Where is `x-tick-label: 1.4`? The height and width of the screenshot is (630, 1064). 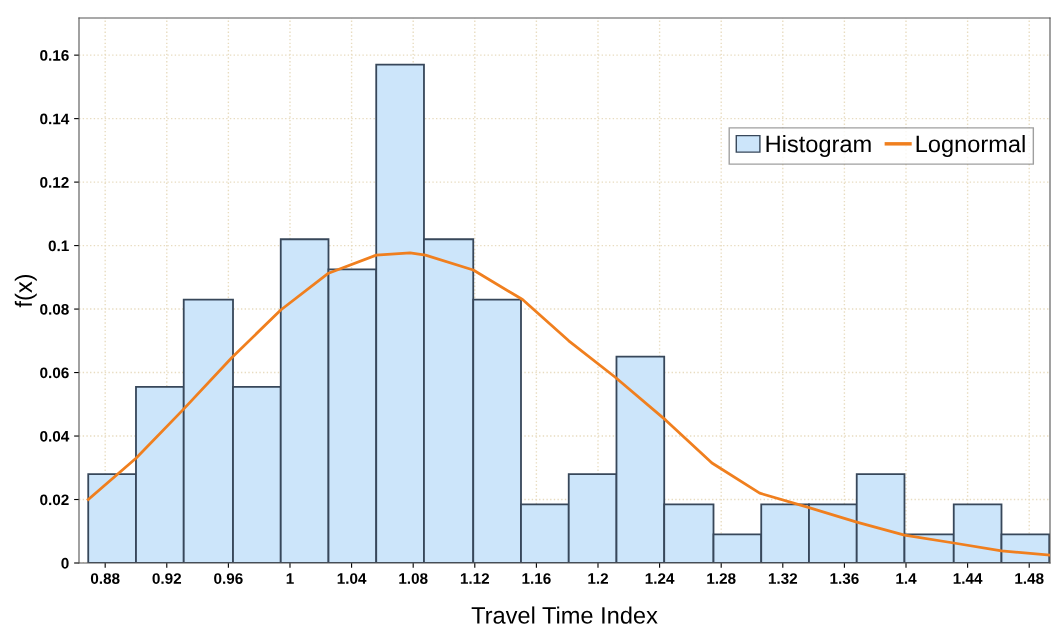 x-tick-label: 1.4 is located at coordinates (906, 578).